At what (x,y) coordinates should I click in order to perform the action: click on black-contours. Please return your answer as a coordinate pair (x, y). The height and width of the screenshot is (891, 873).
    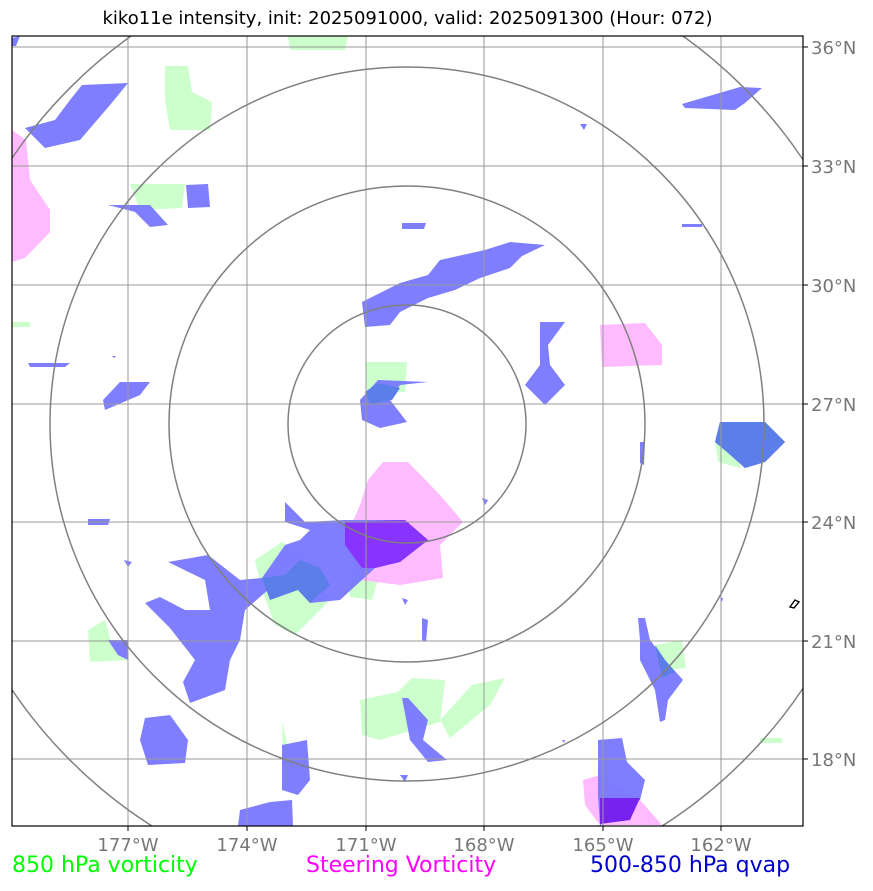
    Looking at the image, I should click on (794, 604).